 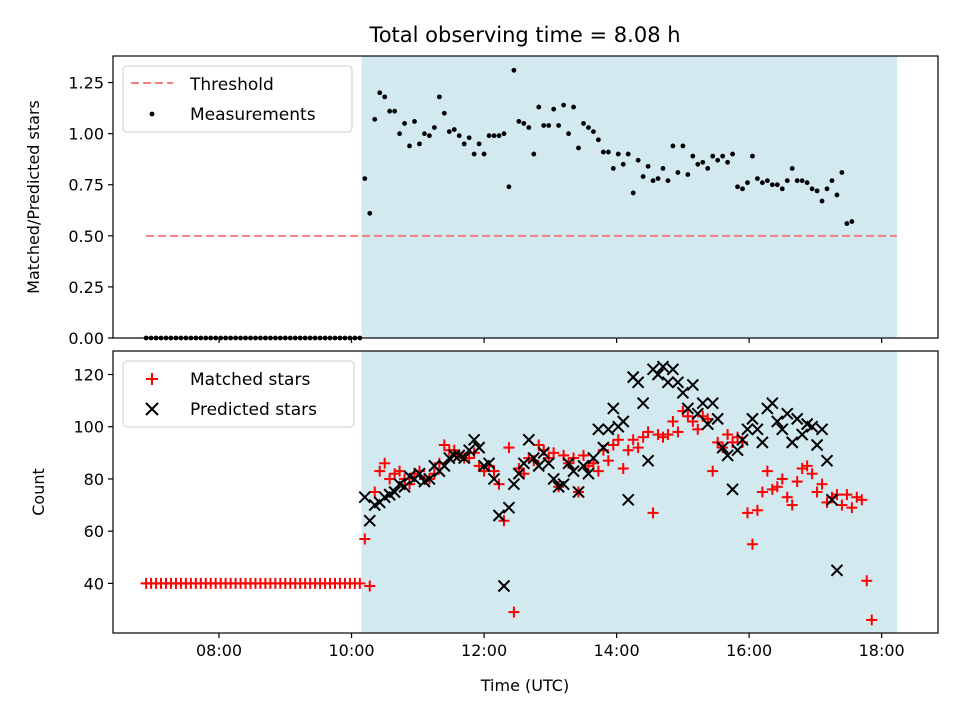 I want to click on ratio-y-tick-label: 0.25, so click(x=86, y=287).